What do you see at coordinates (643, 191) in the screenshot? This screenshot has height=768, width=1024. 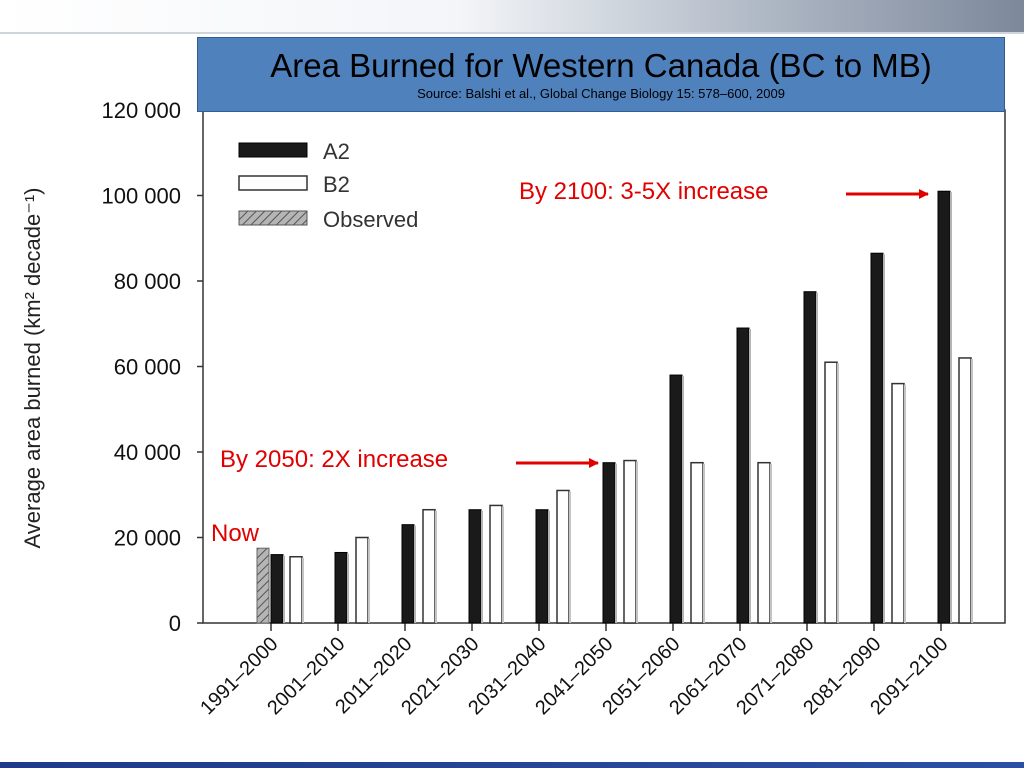 I see `annotation-2100: By 2100: 3-5X increase` at bounding box center [643, 191].